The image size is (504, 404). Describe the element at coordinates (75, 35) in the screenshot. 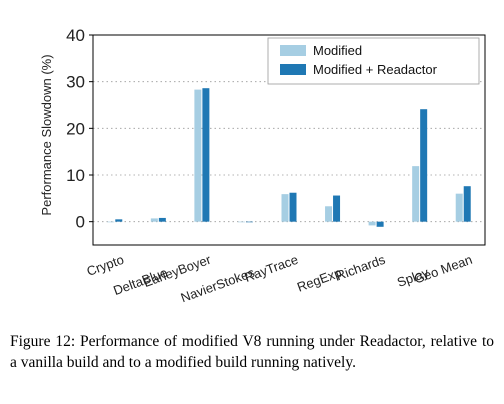

I see `y-tick-label: 40` at that location.